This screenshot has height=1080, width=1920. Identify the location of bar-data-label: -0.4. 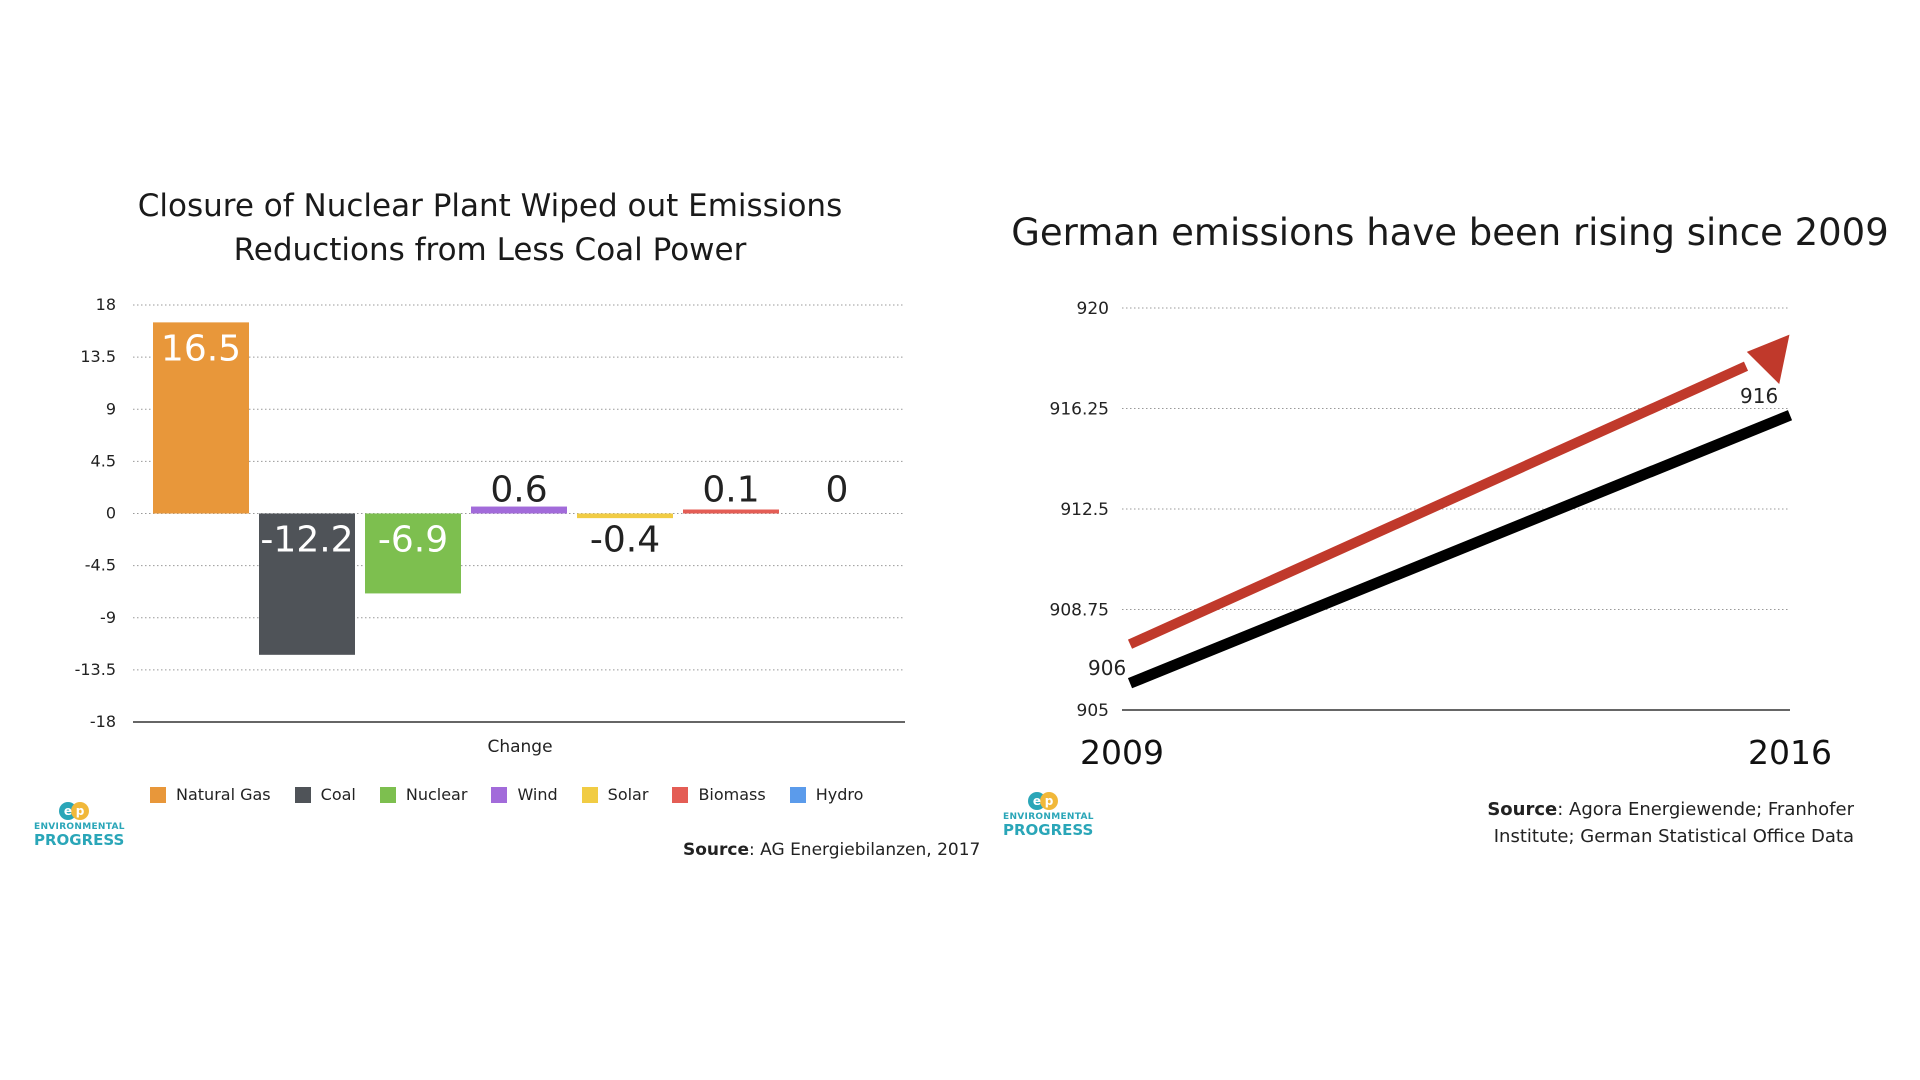
(625, 540).